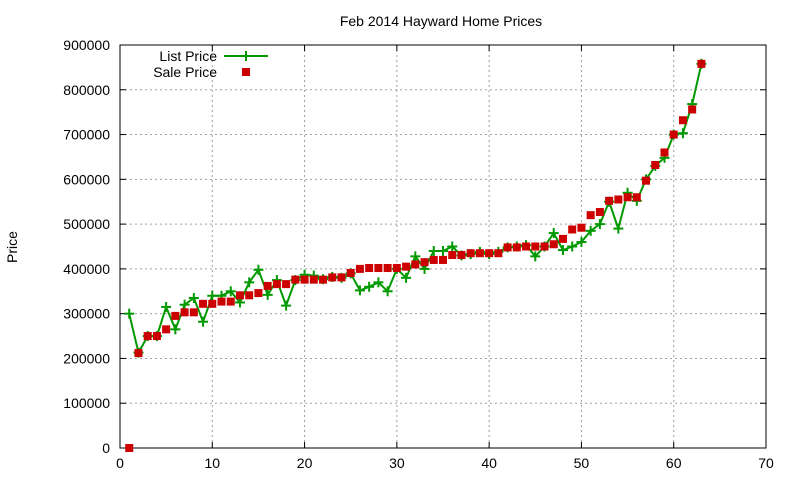  I want to click on x-tick-label: 30, so click(397, 463).